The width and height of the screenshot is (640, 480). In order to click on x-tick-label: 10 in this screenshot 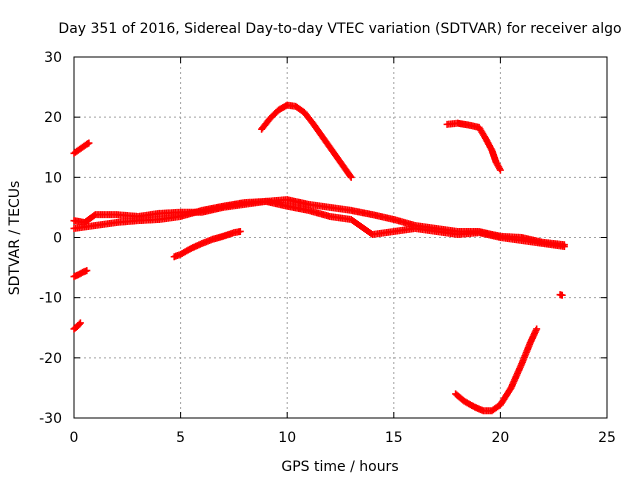, I will do `click(287, 438)`.